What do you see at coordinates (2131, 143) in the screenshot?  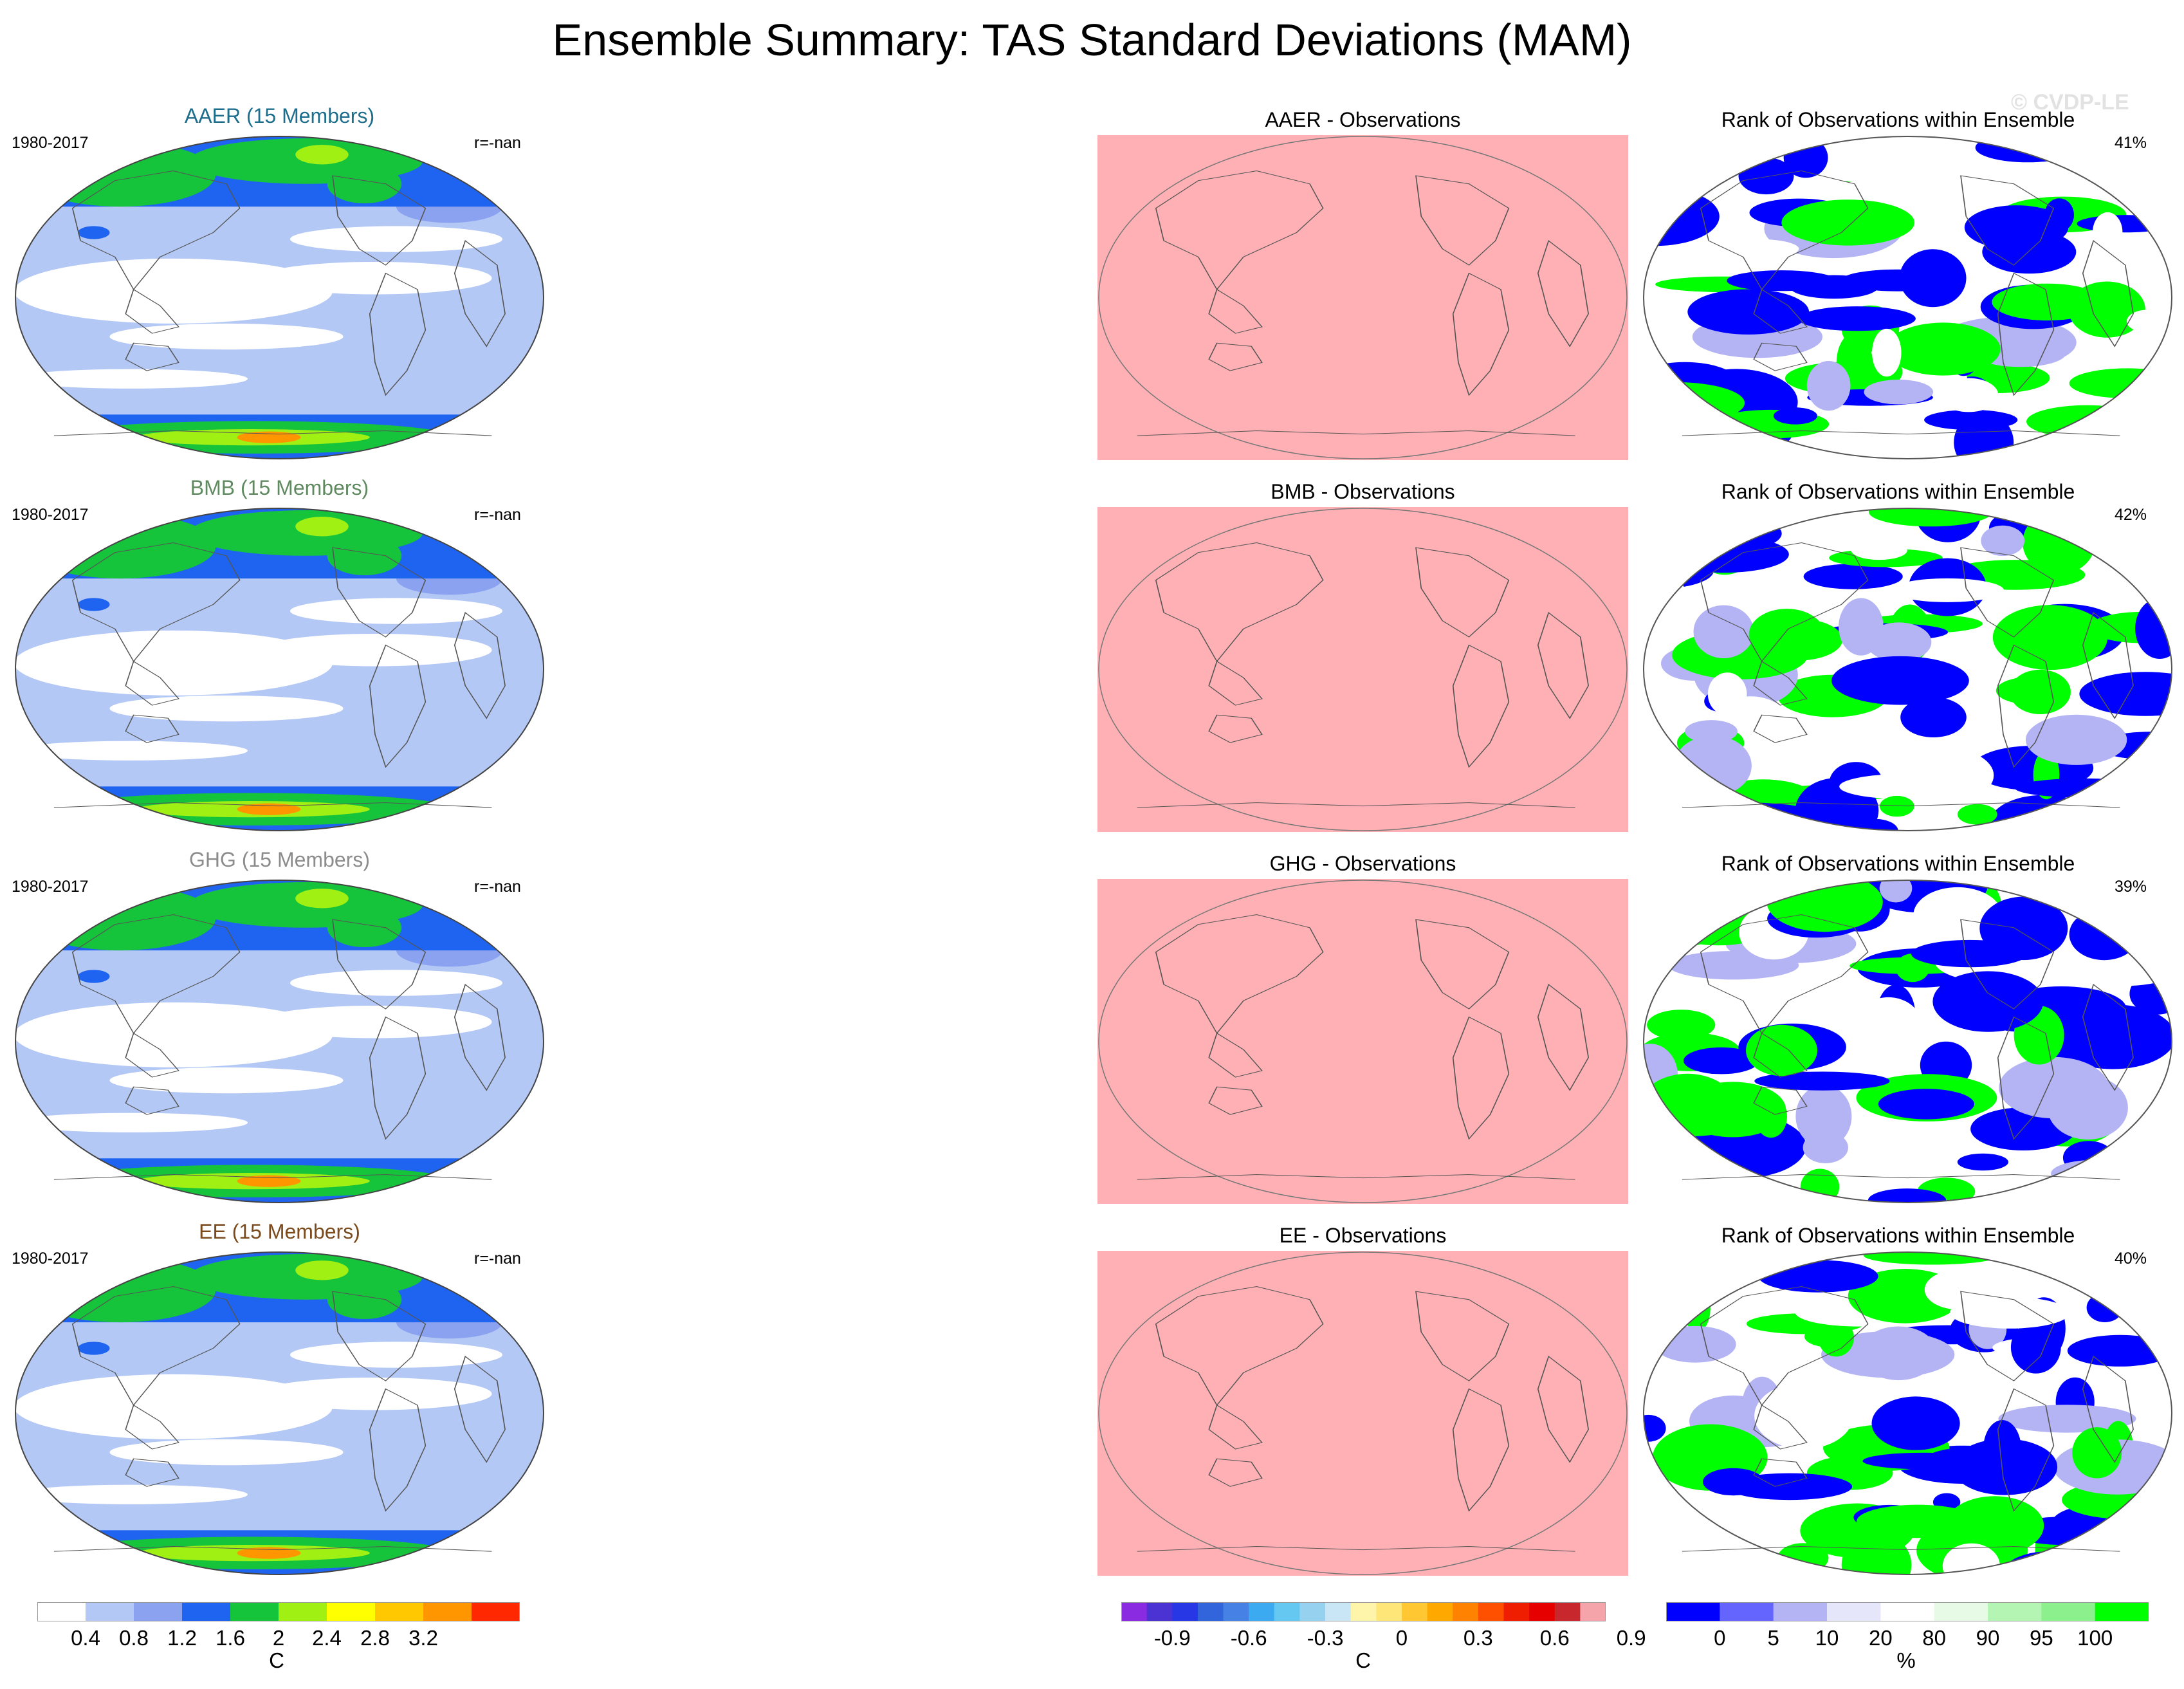 I see `rank-percent: 41%` at bounding box center [2131, 143].